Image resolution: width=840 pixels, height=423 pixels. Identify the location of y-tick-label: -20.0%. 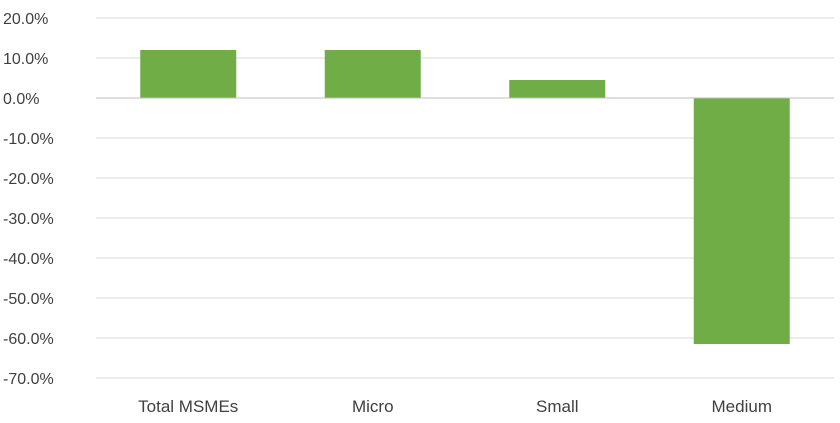
(28, 179).